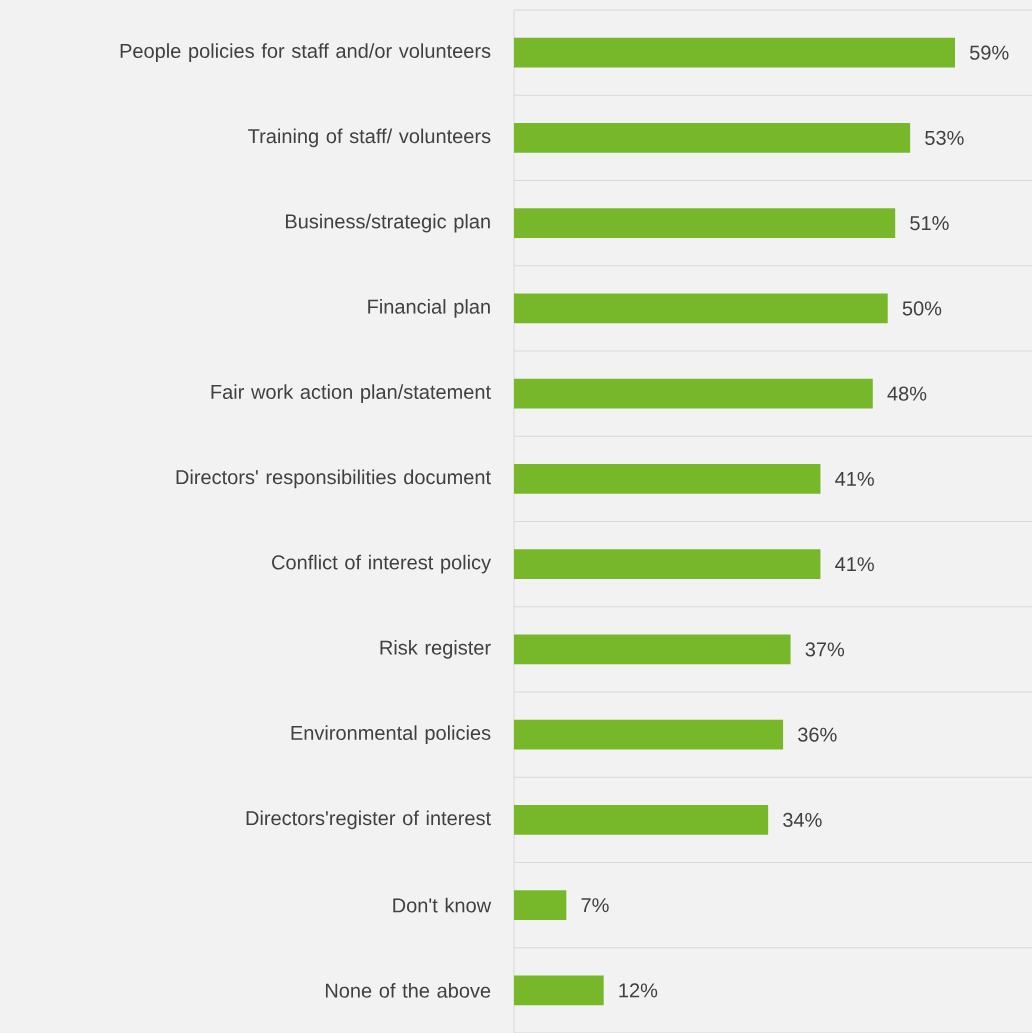 This screenshot has height=1033, width=1032. I want to click on data-label: 37%, so click(825, 649).